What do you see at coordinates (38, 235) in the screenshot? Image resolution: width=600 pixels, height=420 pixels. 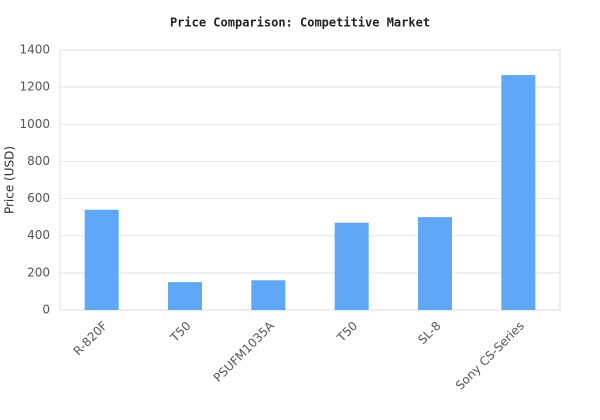 I see `y-tick-label: 400` at bounding box center [38, 235].